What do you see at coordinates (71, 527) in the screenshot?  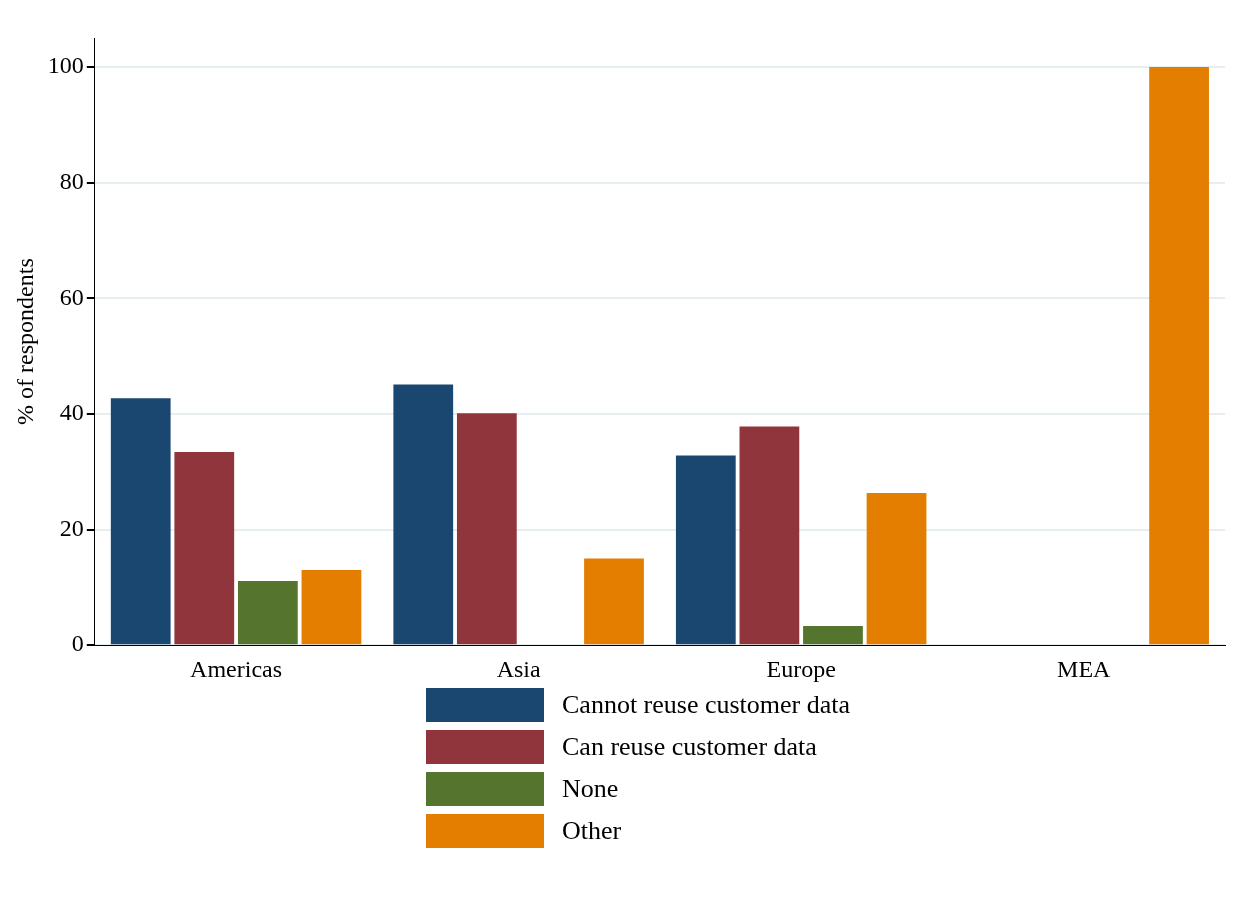 I see `y-tick-label: 20` at bounding box center [71, 527].